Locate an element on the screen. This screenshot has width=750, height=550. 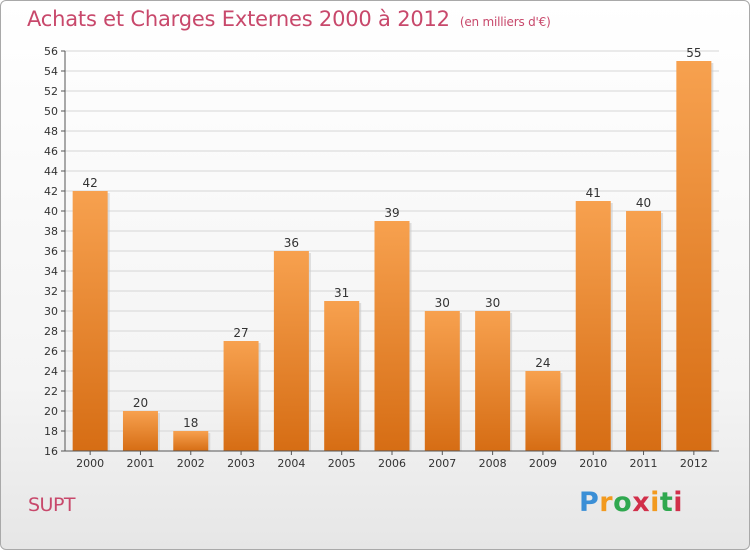
data-label: 20 is located at coordinates (140, 403).